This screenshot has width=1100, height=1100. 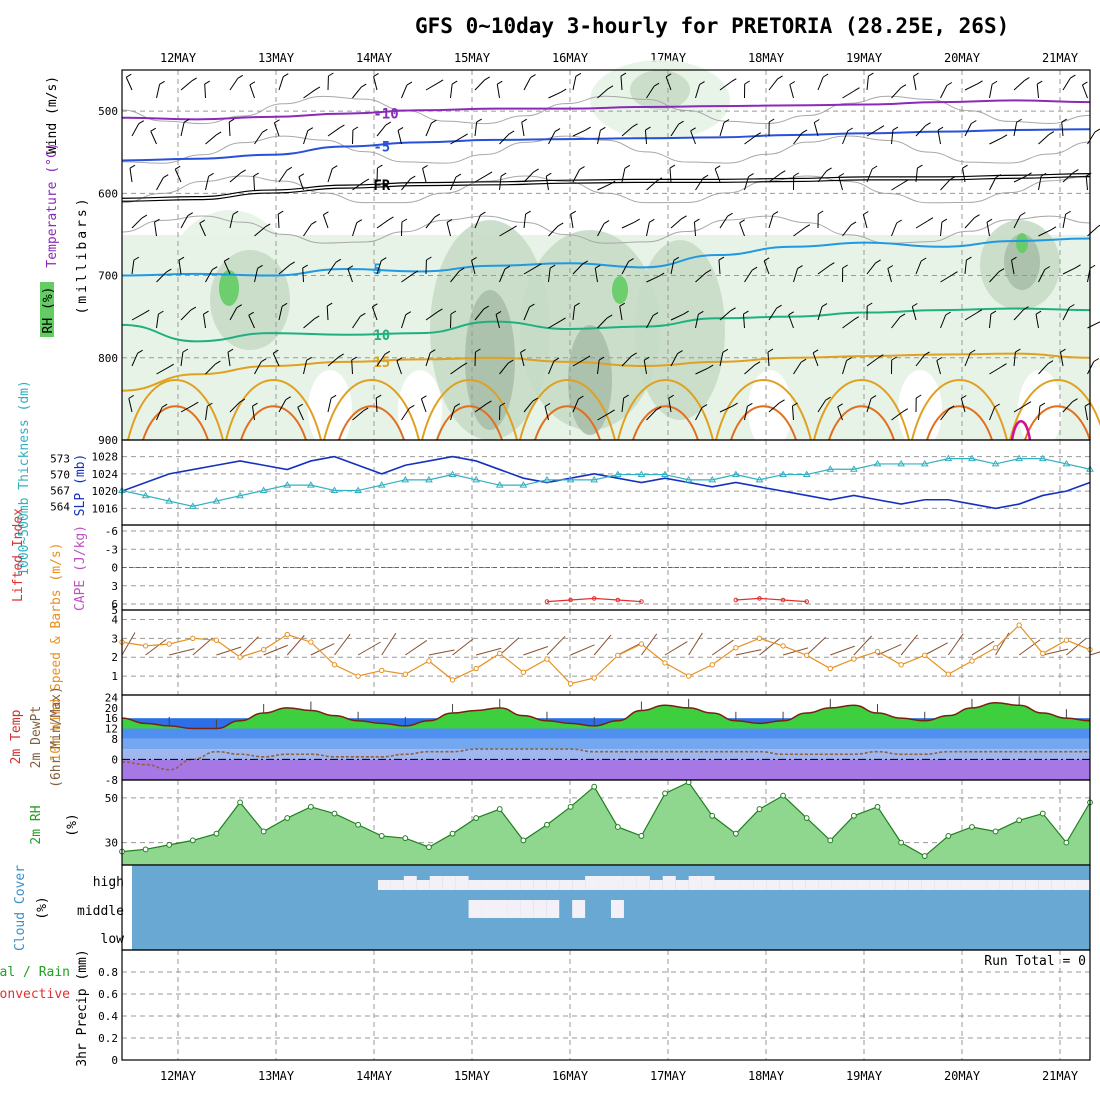 What do you see at coordinates (374, 58) in the screenshot?
I see `date-label-top: 14MAY` at bounding box center [374, 58].